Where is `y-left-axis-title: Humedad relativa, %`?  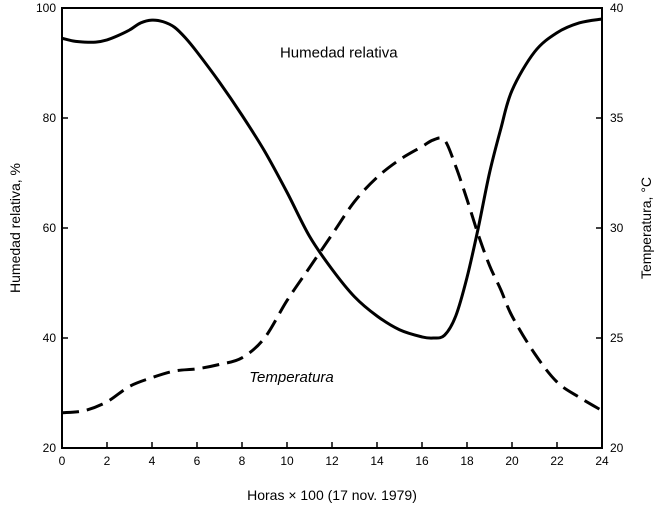
y-left-axis-title: Humedad relativa, % is located at coordinates (15, 228).